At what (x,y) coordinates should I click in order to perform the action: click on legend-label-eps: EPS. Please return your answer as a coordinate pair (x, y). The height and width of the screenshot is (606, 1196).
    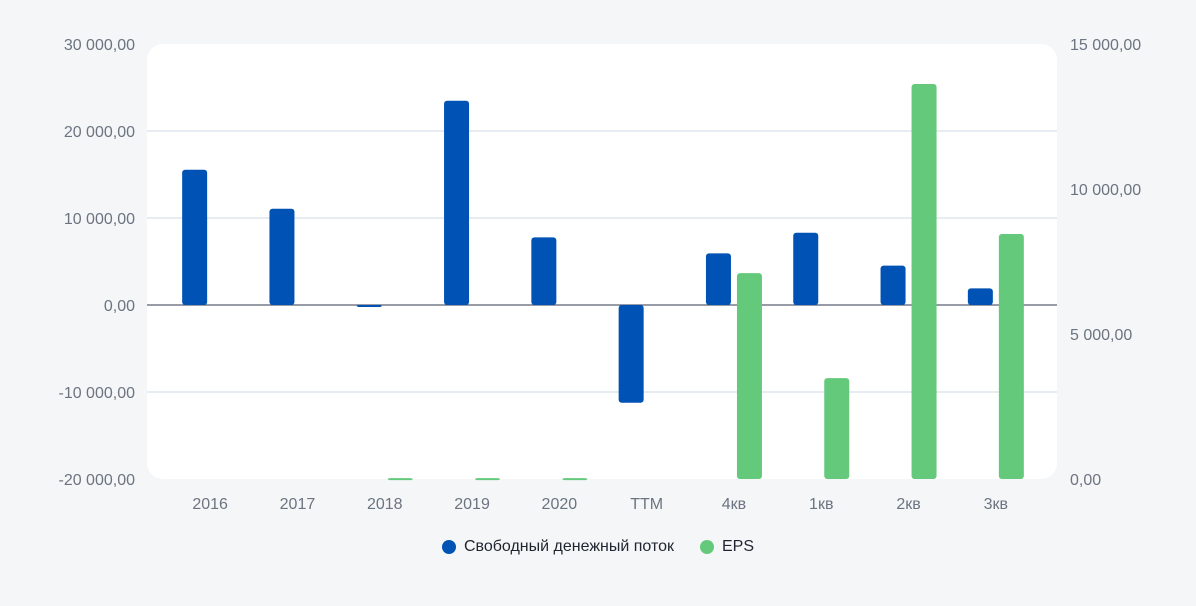
    Looking at the image, I should click on (738, 546).